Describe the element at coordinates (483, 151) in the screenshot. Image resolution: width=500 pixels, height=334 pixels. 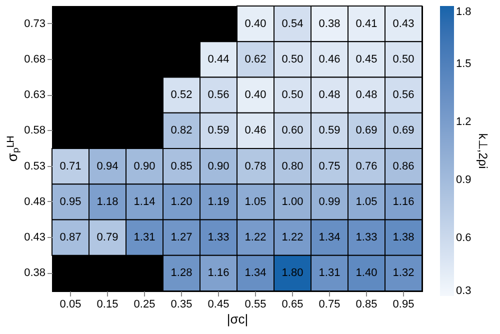
I see `color-bar-title: k⊥,2ρi` at that location.